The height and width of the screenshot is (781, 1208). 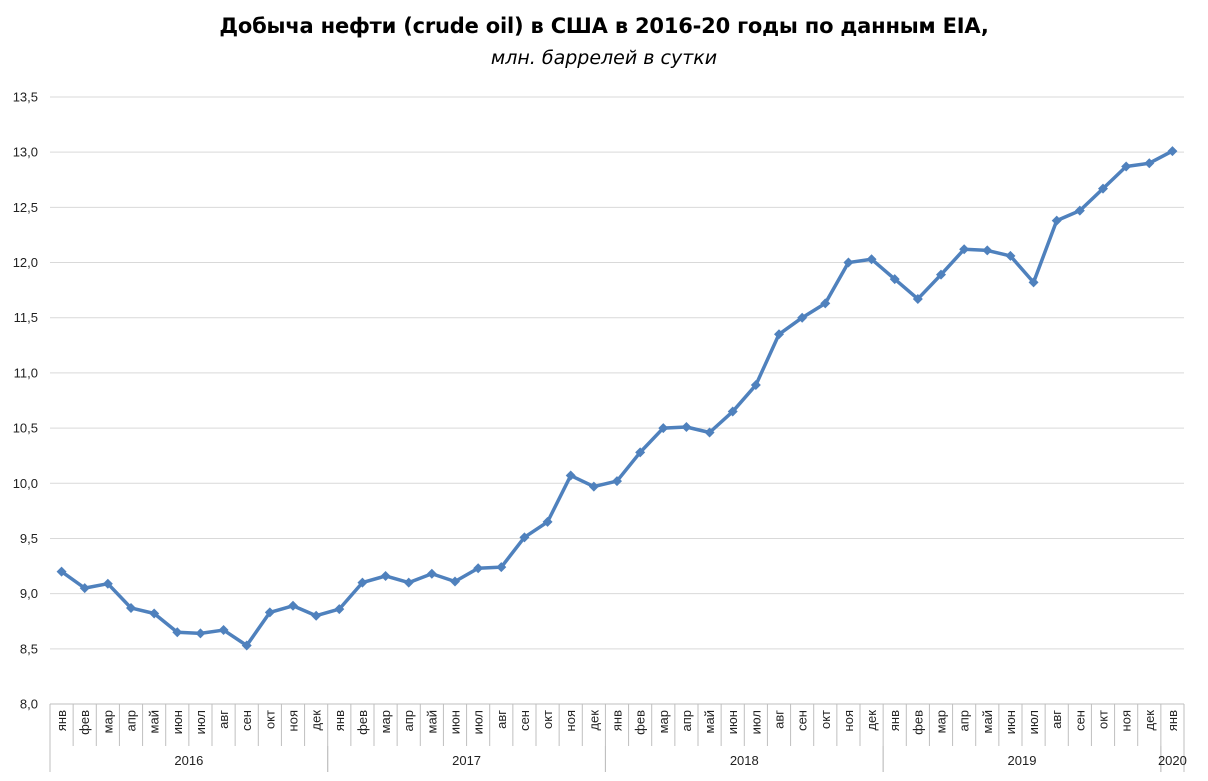 I want to click on chart-subtitle: млн. баррелей в сутки, so click(x=604, y=58).